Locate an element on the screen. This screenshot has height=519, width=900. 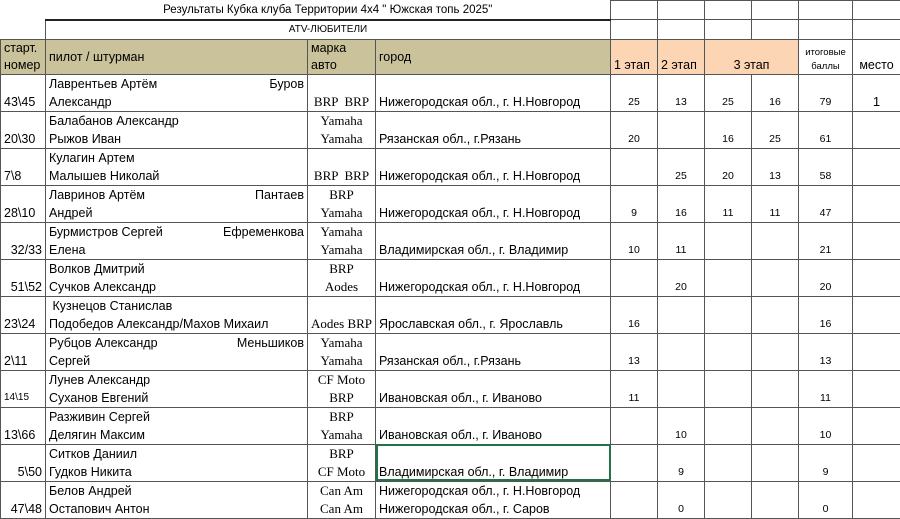
crew-cell: Лунев Александр Суханов Евгений is located at coordinates (176, 388).